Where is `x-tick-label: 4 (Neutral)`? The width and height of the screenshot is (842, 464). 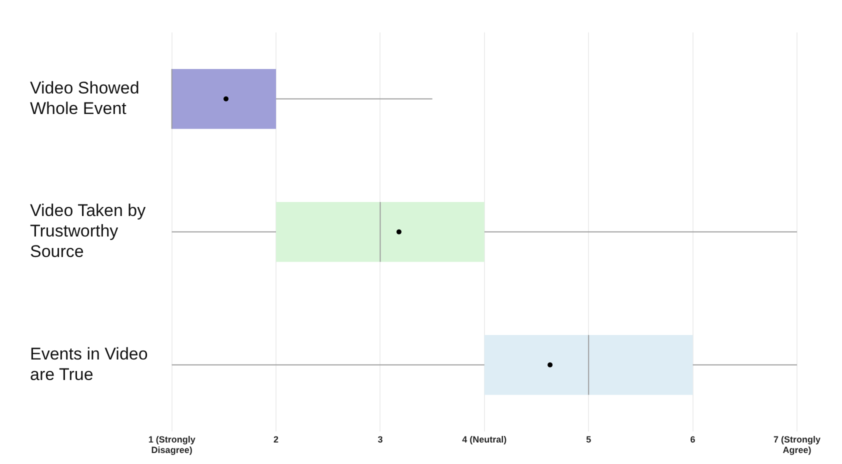
x-tick-label: 4 (Neutral) is located at coordinates (484, 439).